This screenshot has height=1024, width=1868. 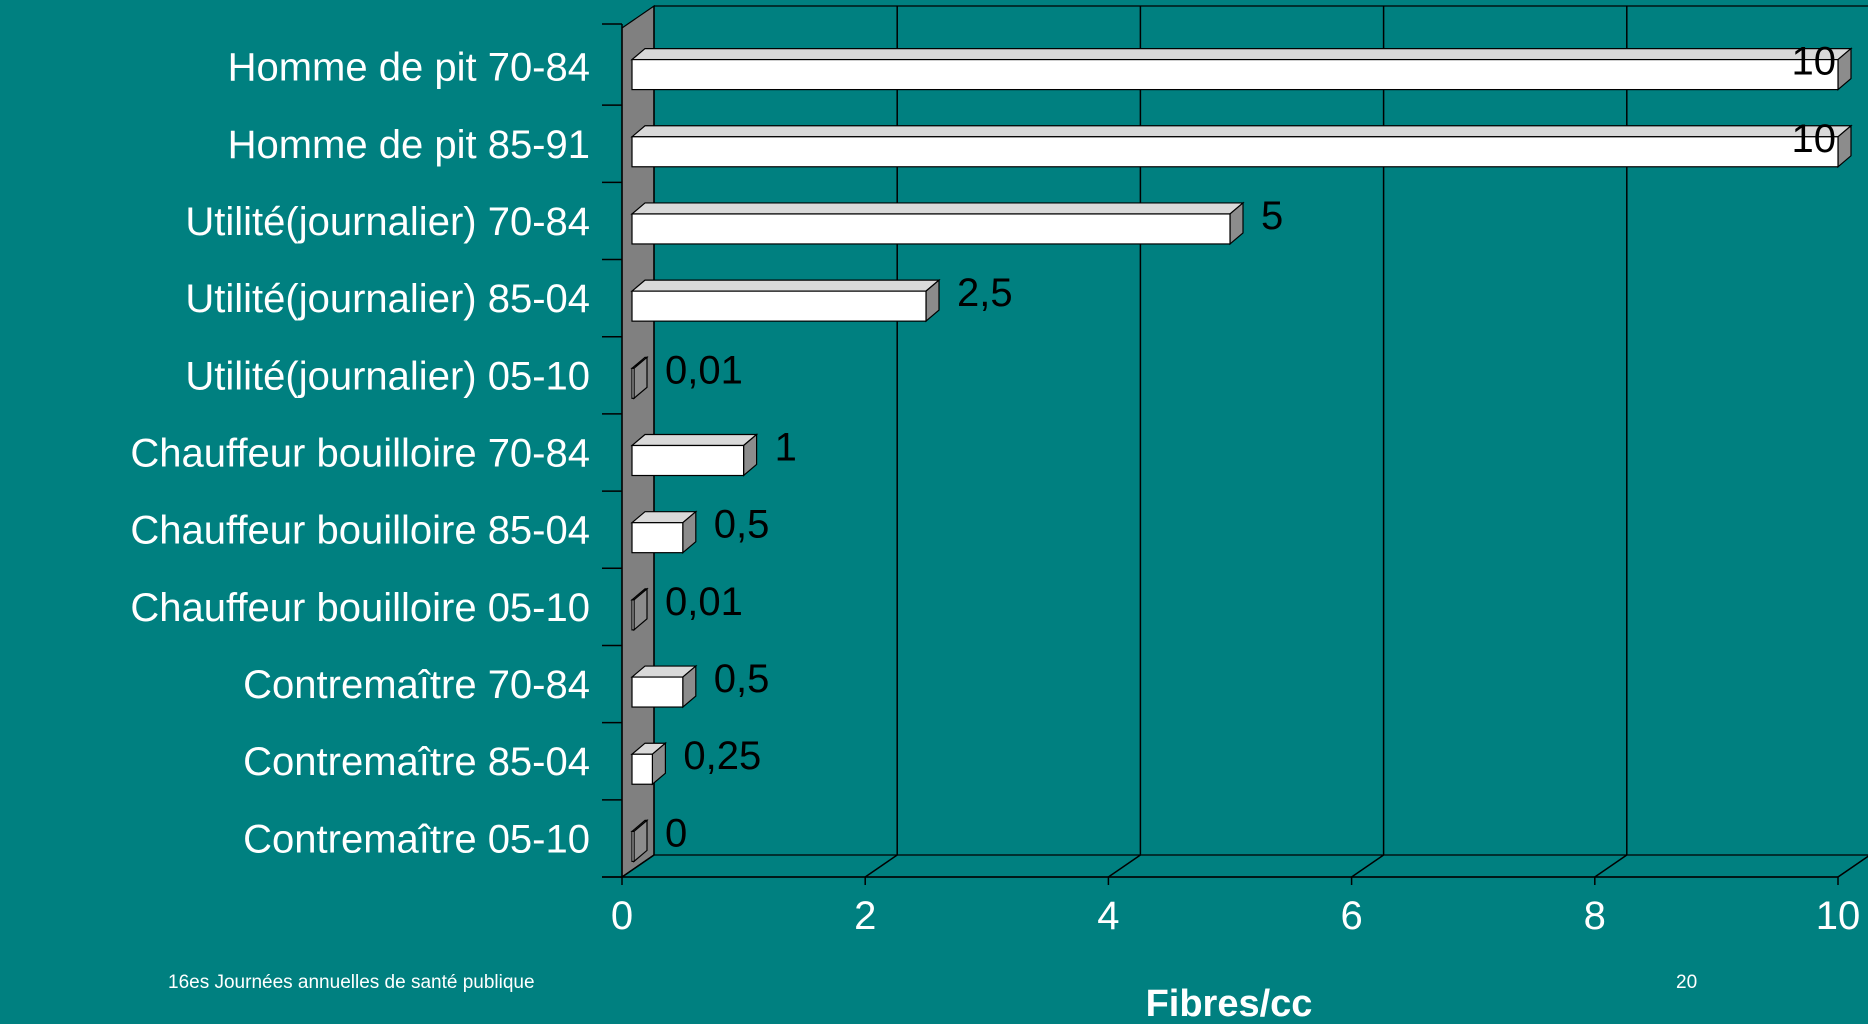 I want to click on category-label: Chauffeur bouilloire 85-04, so click(x=360, y=531).